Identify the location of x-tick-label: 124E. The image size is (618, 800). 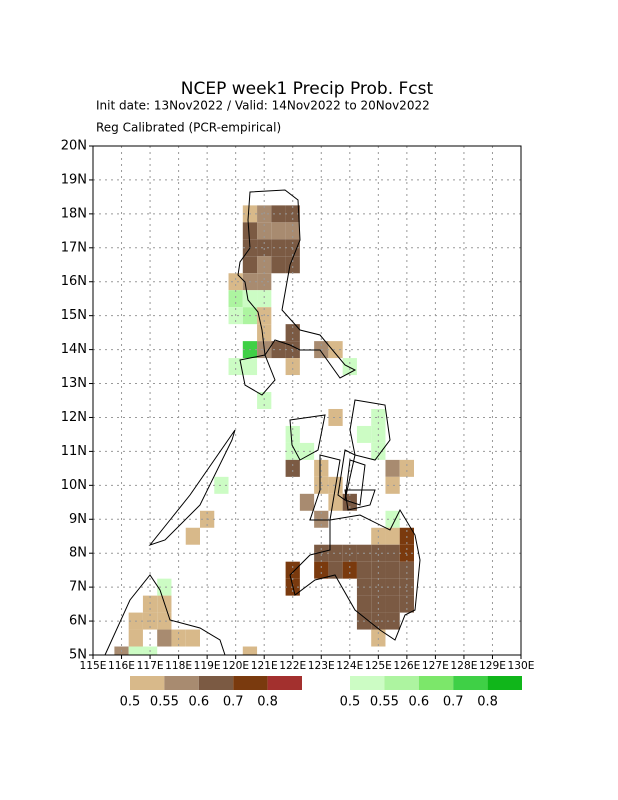
(349, 665).